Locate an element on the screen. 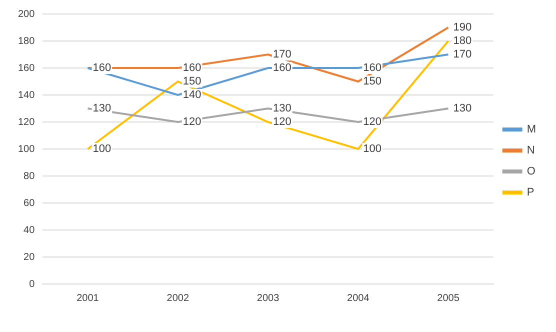 The width and height of the screenshot is (556, 332). data-label: 180 is located at coordinates (462, 41).